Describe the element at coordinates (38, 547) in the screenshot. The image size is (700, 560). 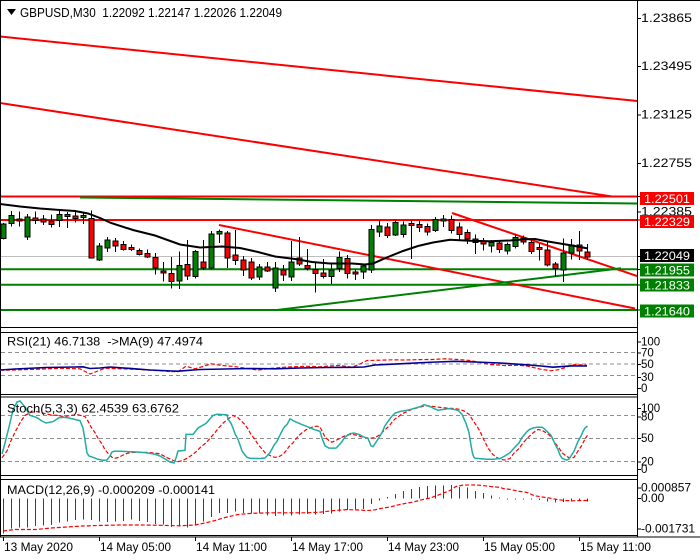
I see `svg-text: 13 May 2020` at that location.